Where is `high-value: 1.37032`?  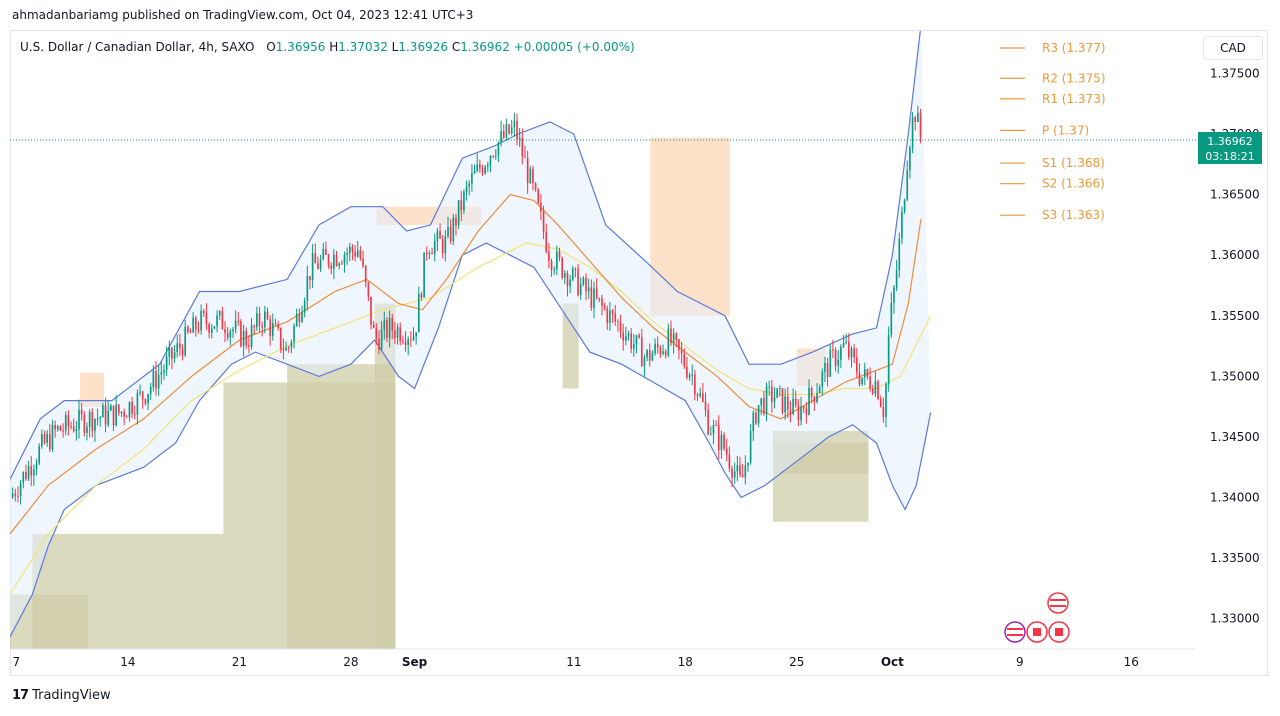
high-value: 1.37032 is located at coordinates (363, 47).